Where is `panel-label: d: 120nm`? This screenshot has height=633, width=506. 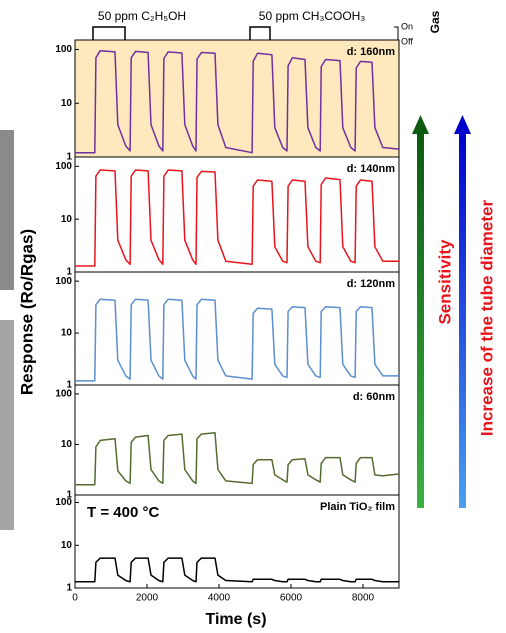 panel-label: d: 120nm is located at coordinates (371, 284).